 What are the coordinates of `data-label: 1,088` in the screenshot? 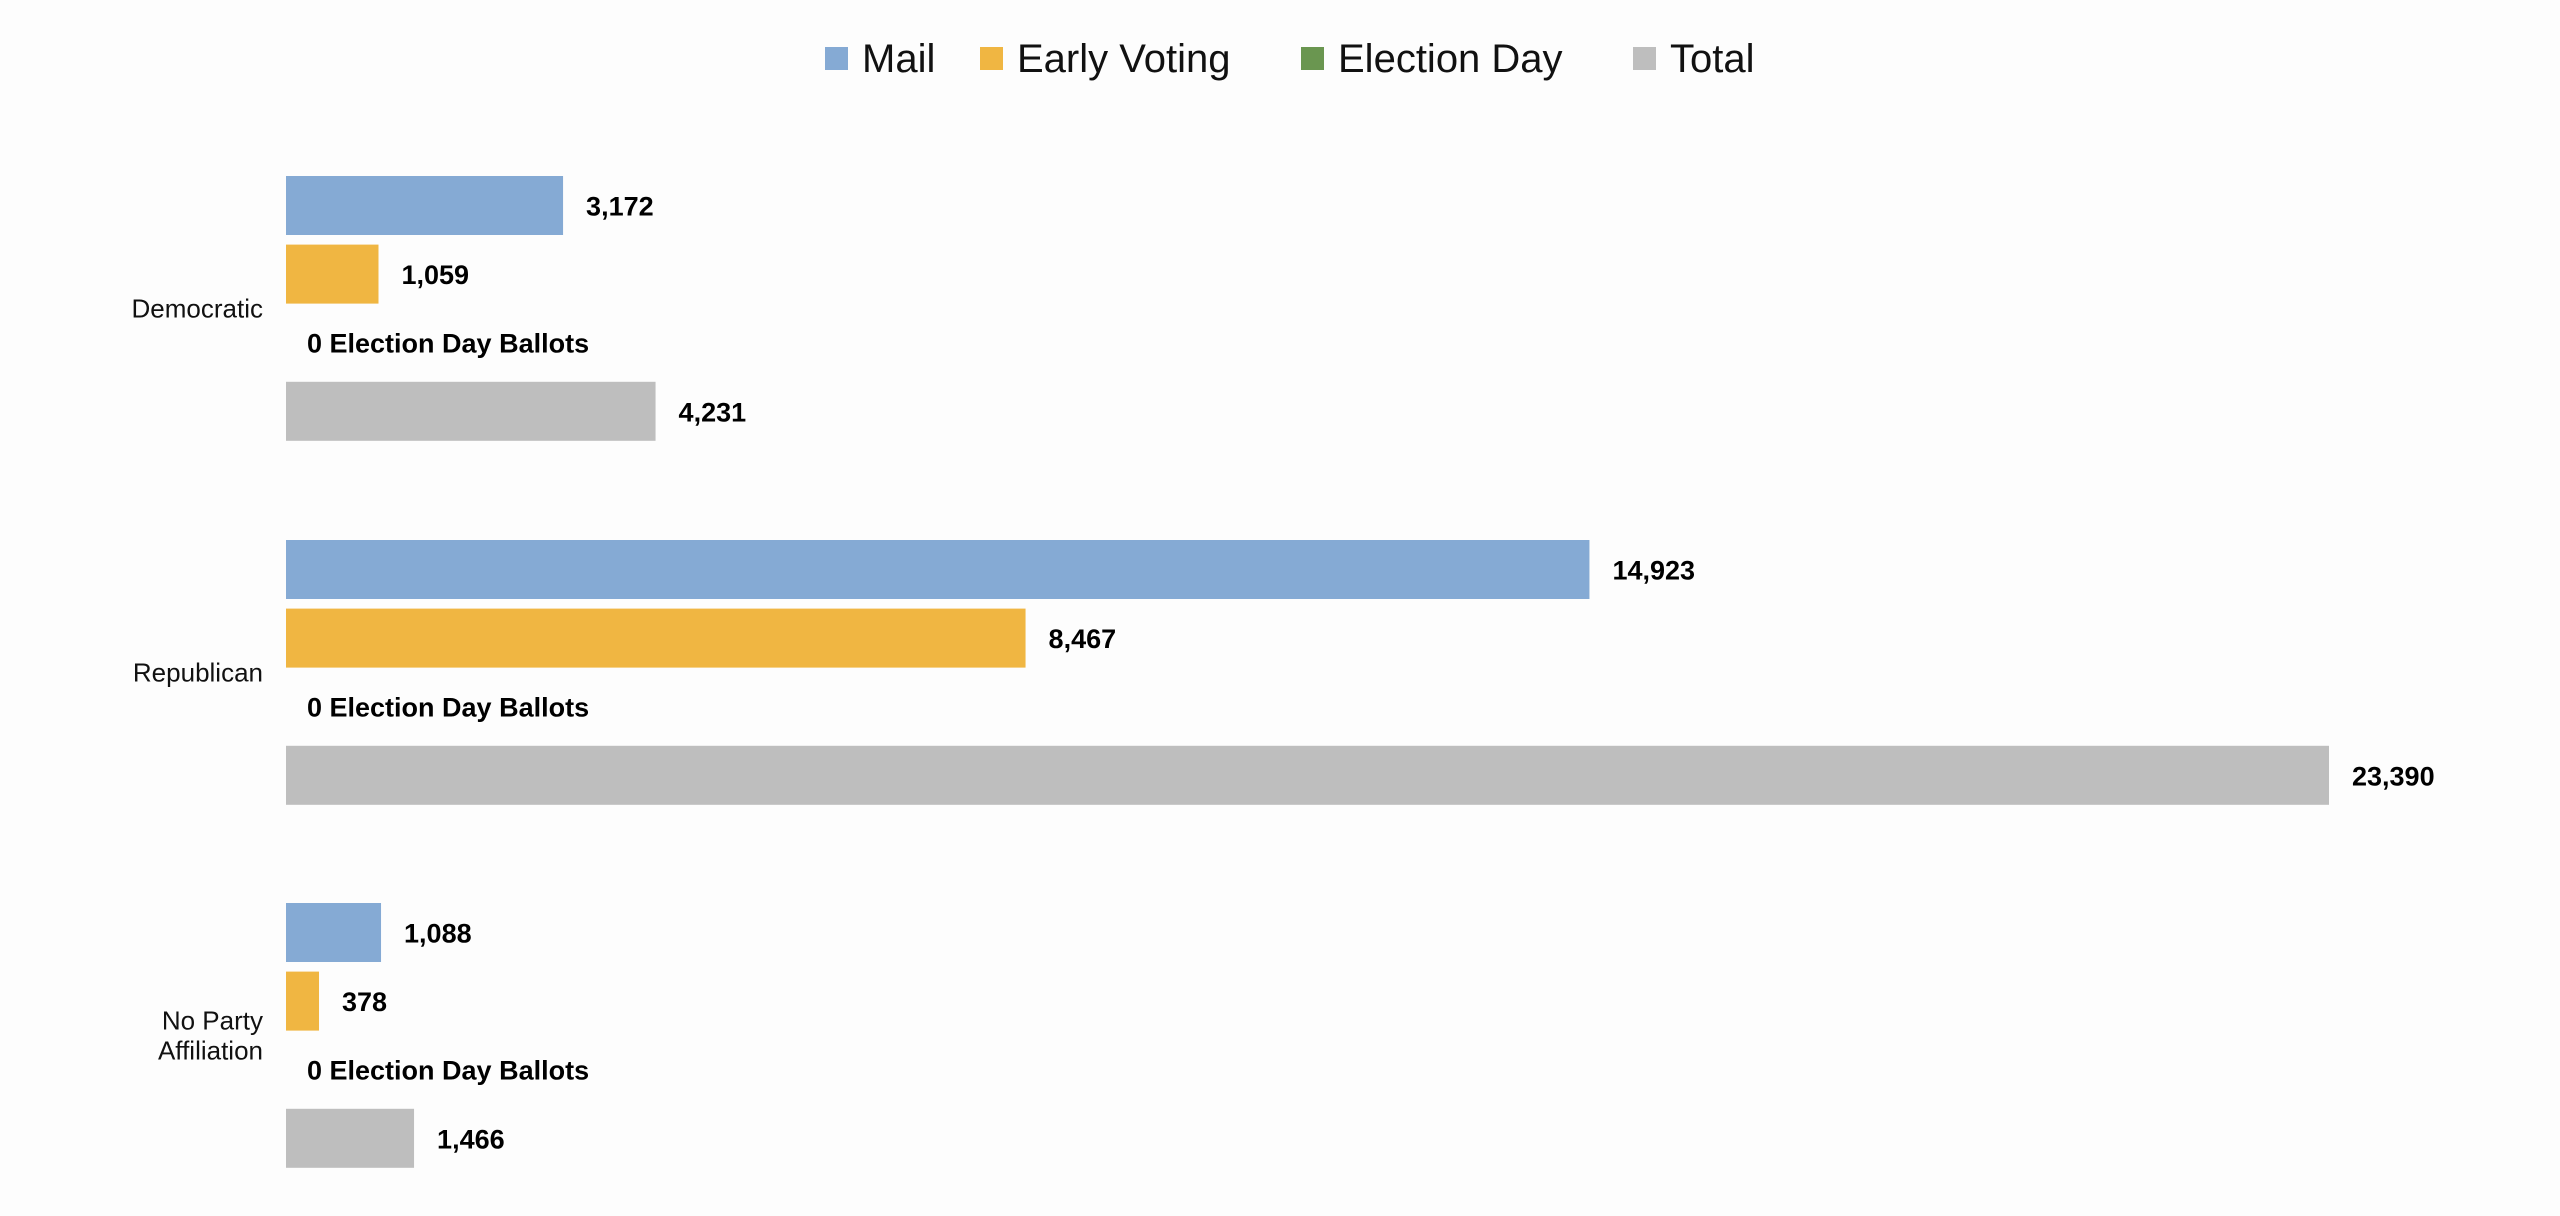 It's located at (438, 934).